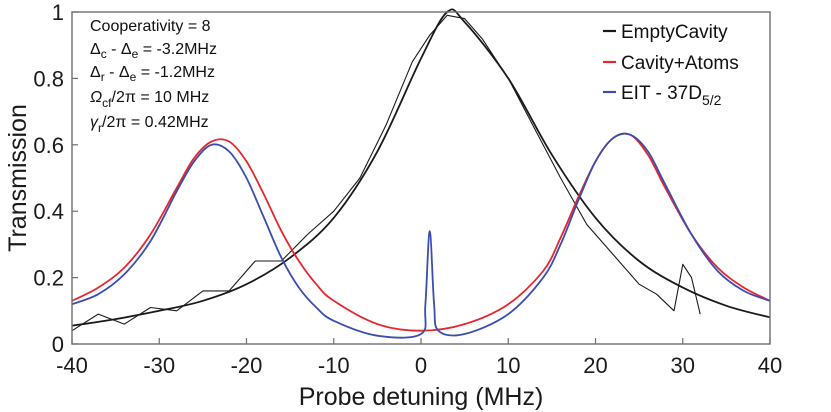 The height and width of the screenshot is (412, 831). Describe the element at coordinates (712, 100) in the screenshot. I see `legend-eit-subscript: 5/2` at that location.